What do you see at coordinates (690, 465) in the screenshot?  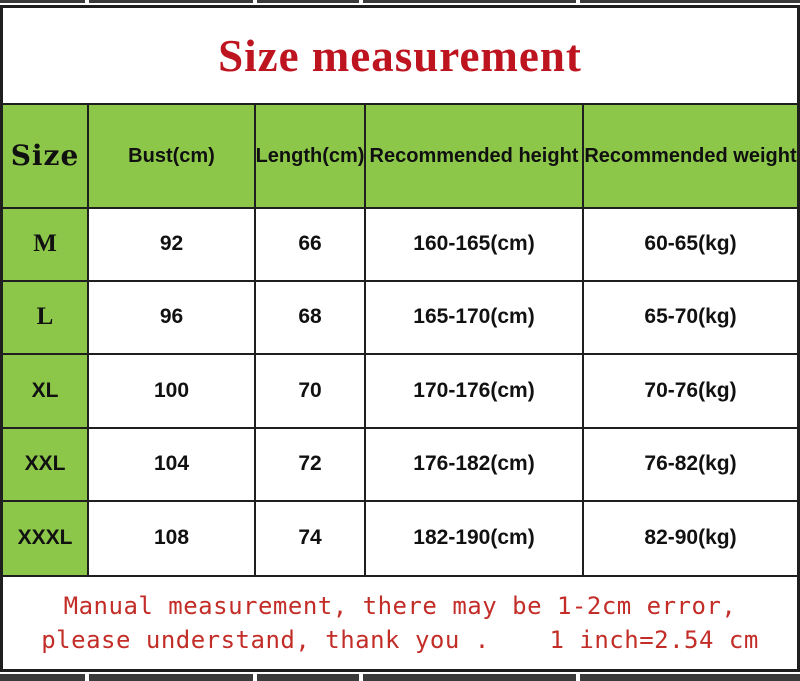 I see `weight-cell: 76-82(kg)` at bounding box center [690, 465].